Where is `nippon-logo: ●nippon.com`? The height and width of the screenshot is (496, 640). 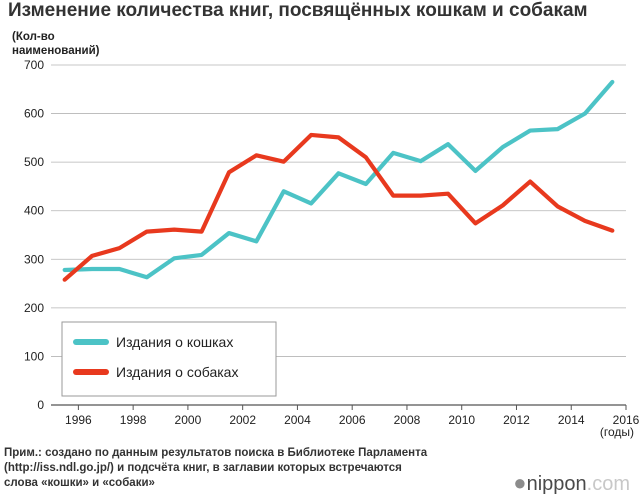
nippon-logo: ●nippon.com is located at coordinates (571, 483).